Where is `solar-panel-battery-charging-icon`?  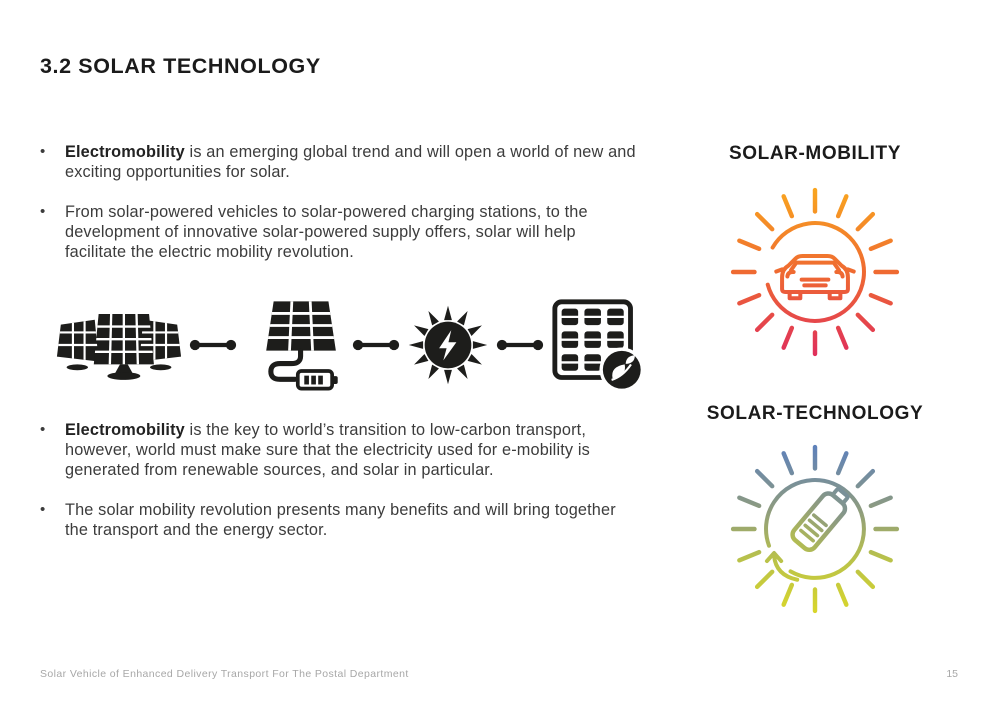 solar-panel-battery-charging-icon is located at coordinates (301, 346).